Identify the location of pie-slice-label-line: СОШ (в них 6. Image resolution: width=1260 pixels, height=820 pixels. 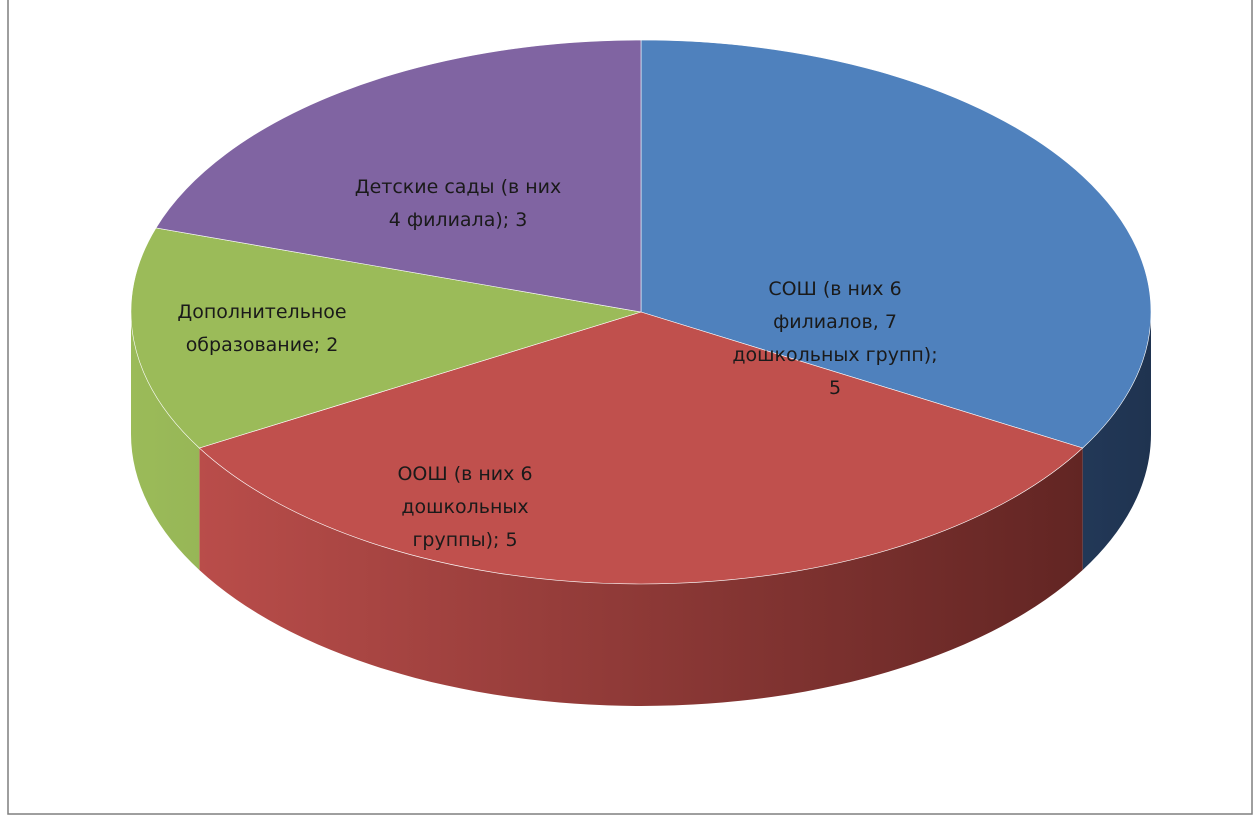
(834, 289).